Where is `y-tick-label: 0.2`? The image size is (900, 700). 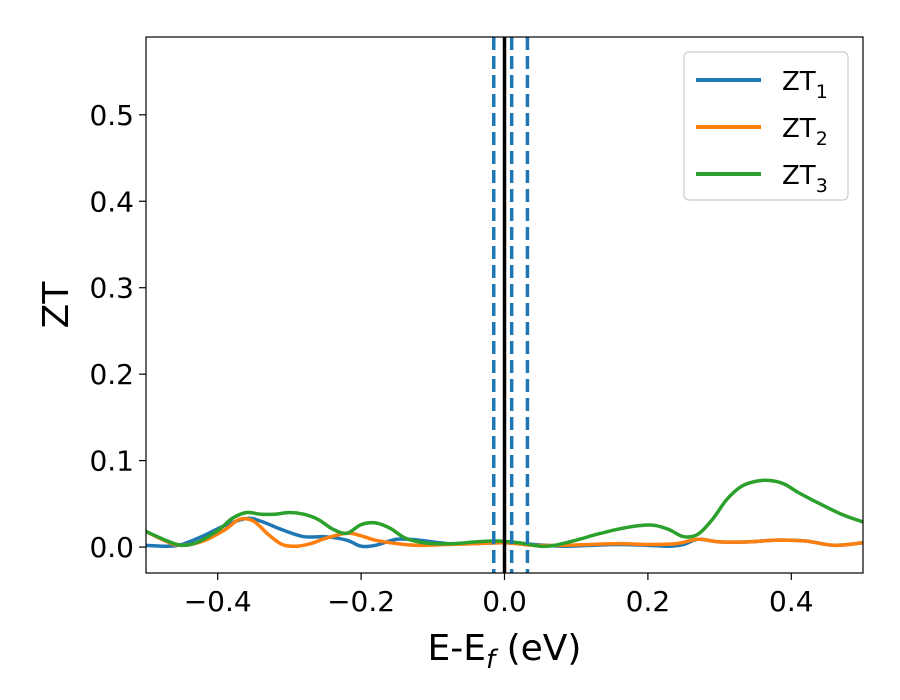 y-tick-label: 0.2 is located at coordinates (111, 374).